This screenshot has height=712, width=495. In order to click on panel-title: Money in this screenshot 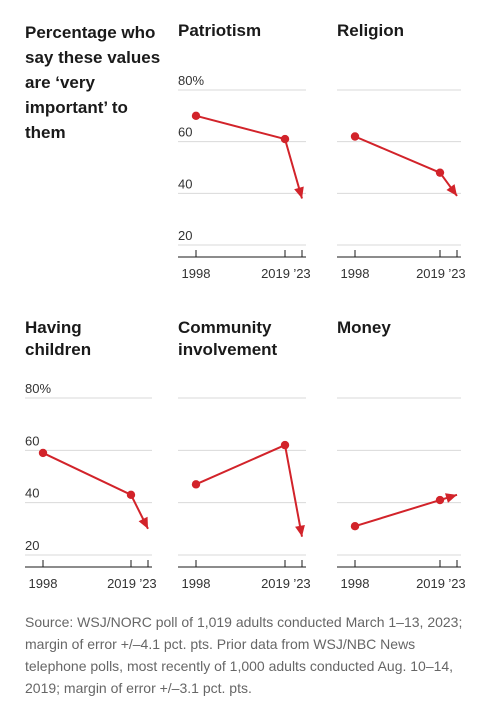, I will do `click(364, 327)`.